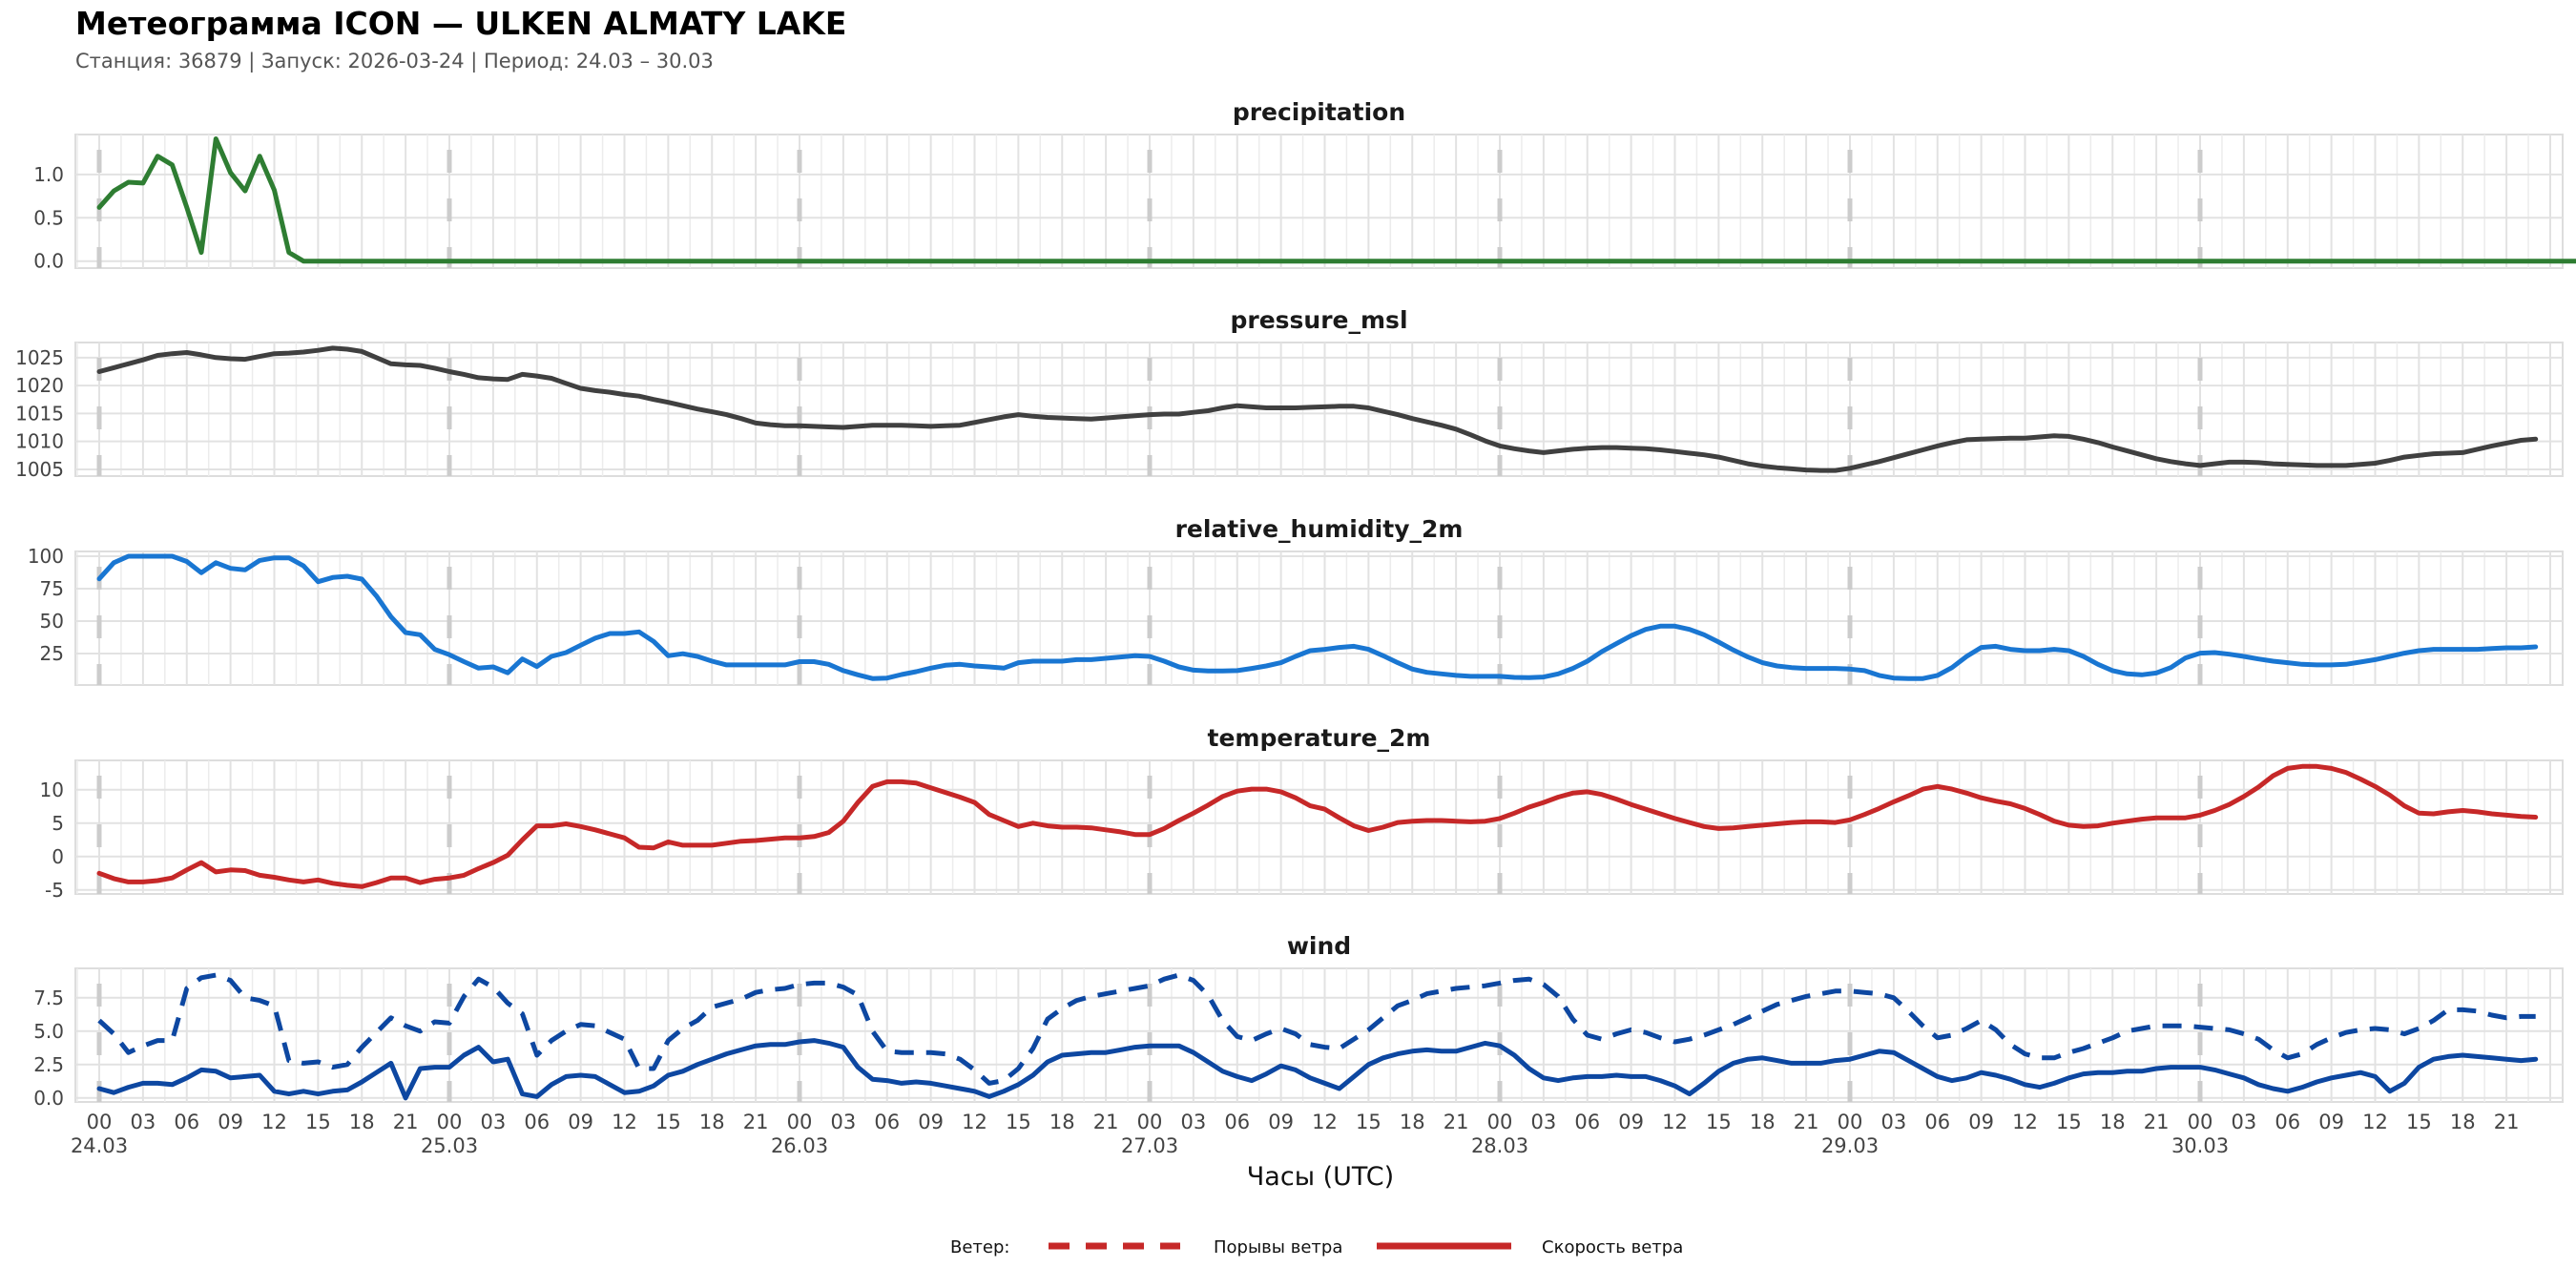  Describe the element at coordinates (48, 1064) in the screenshot. I see `y-tick-label: 2.5` at that location.